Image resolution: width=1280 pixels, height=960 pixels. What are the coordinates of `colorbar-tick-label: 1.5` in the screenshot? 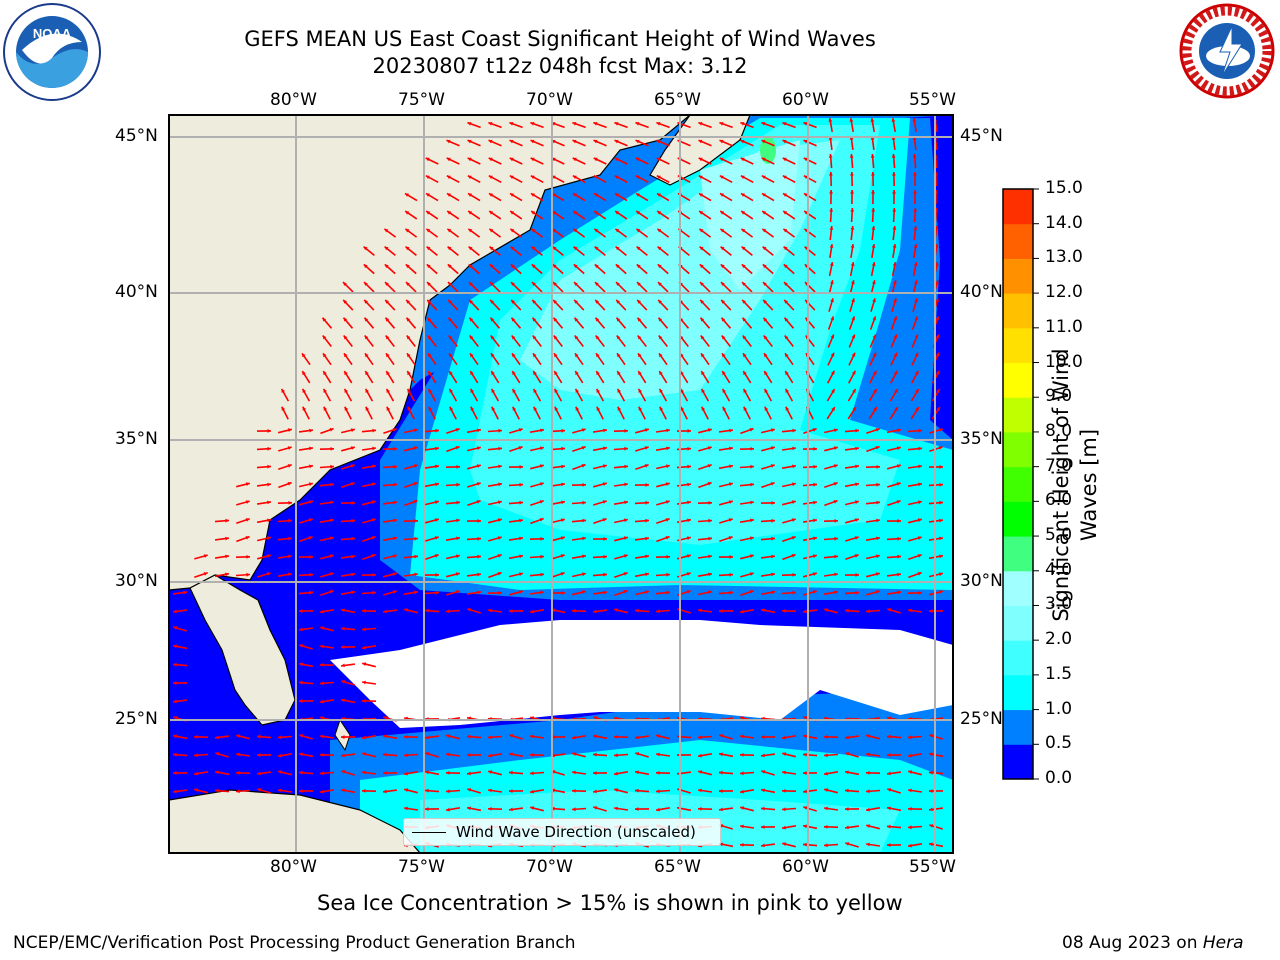 It's located at (1059, 673).